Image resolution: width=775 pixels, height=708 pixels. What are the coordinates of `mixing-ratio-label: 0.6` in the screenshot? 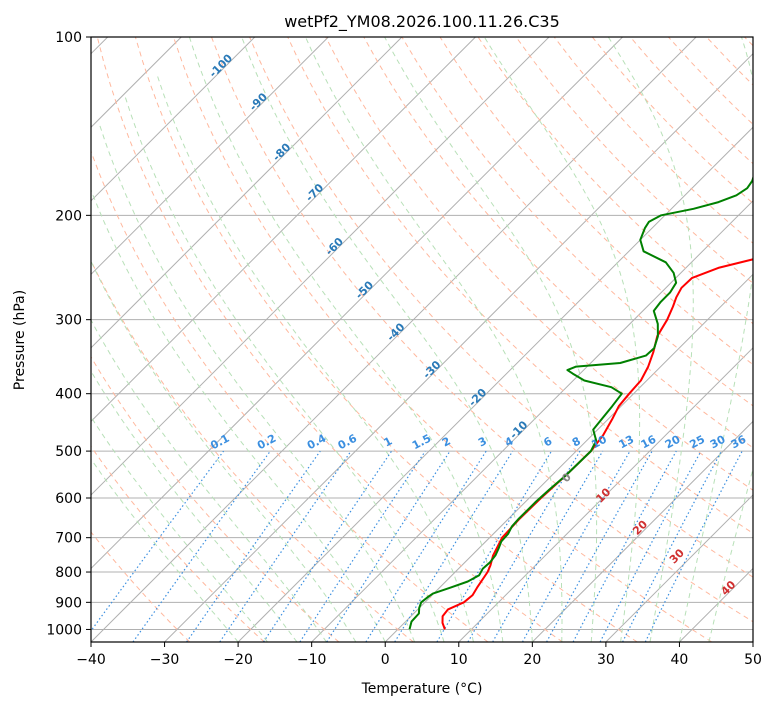 It's located at (348, 442).